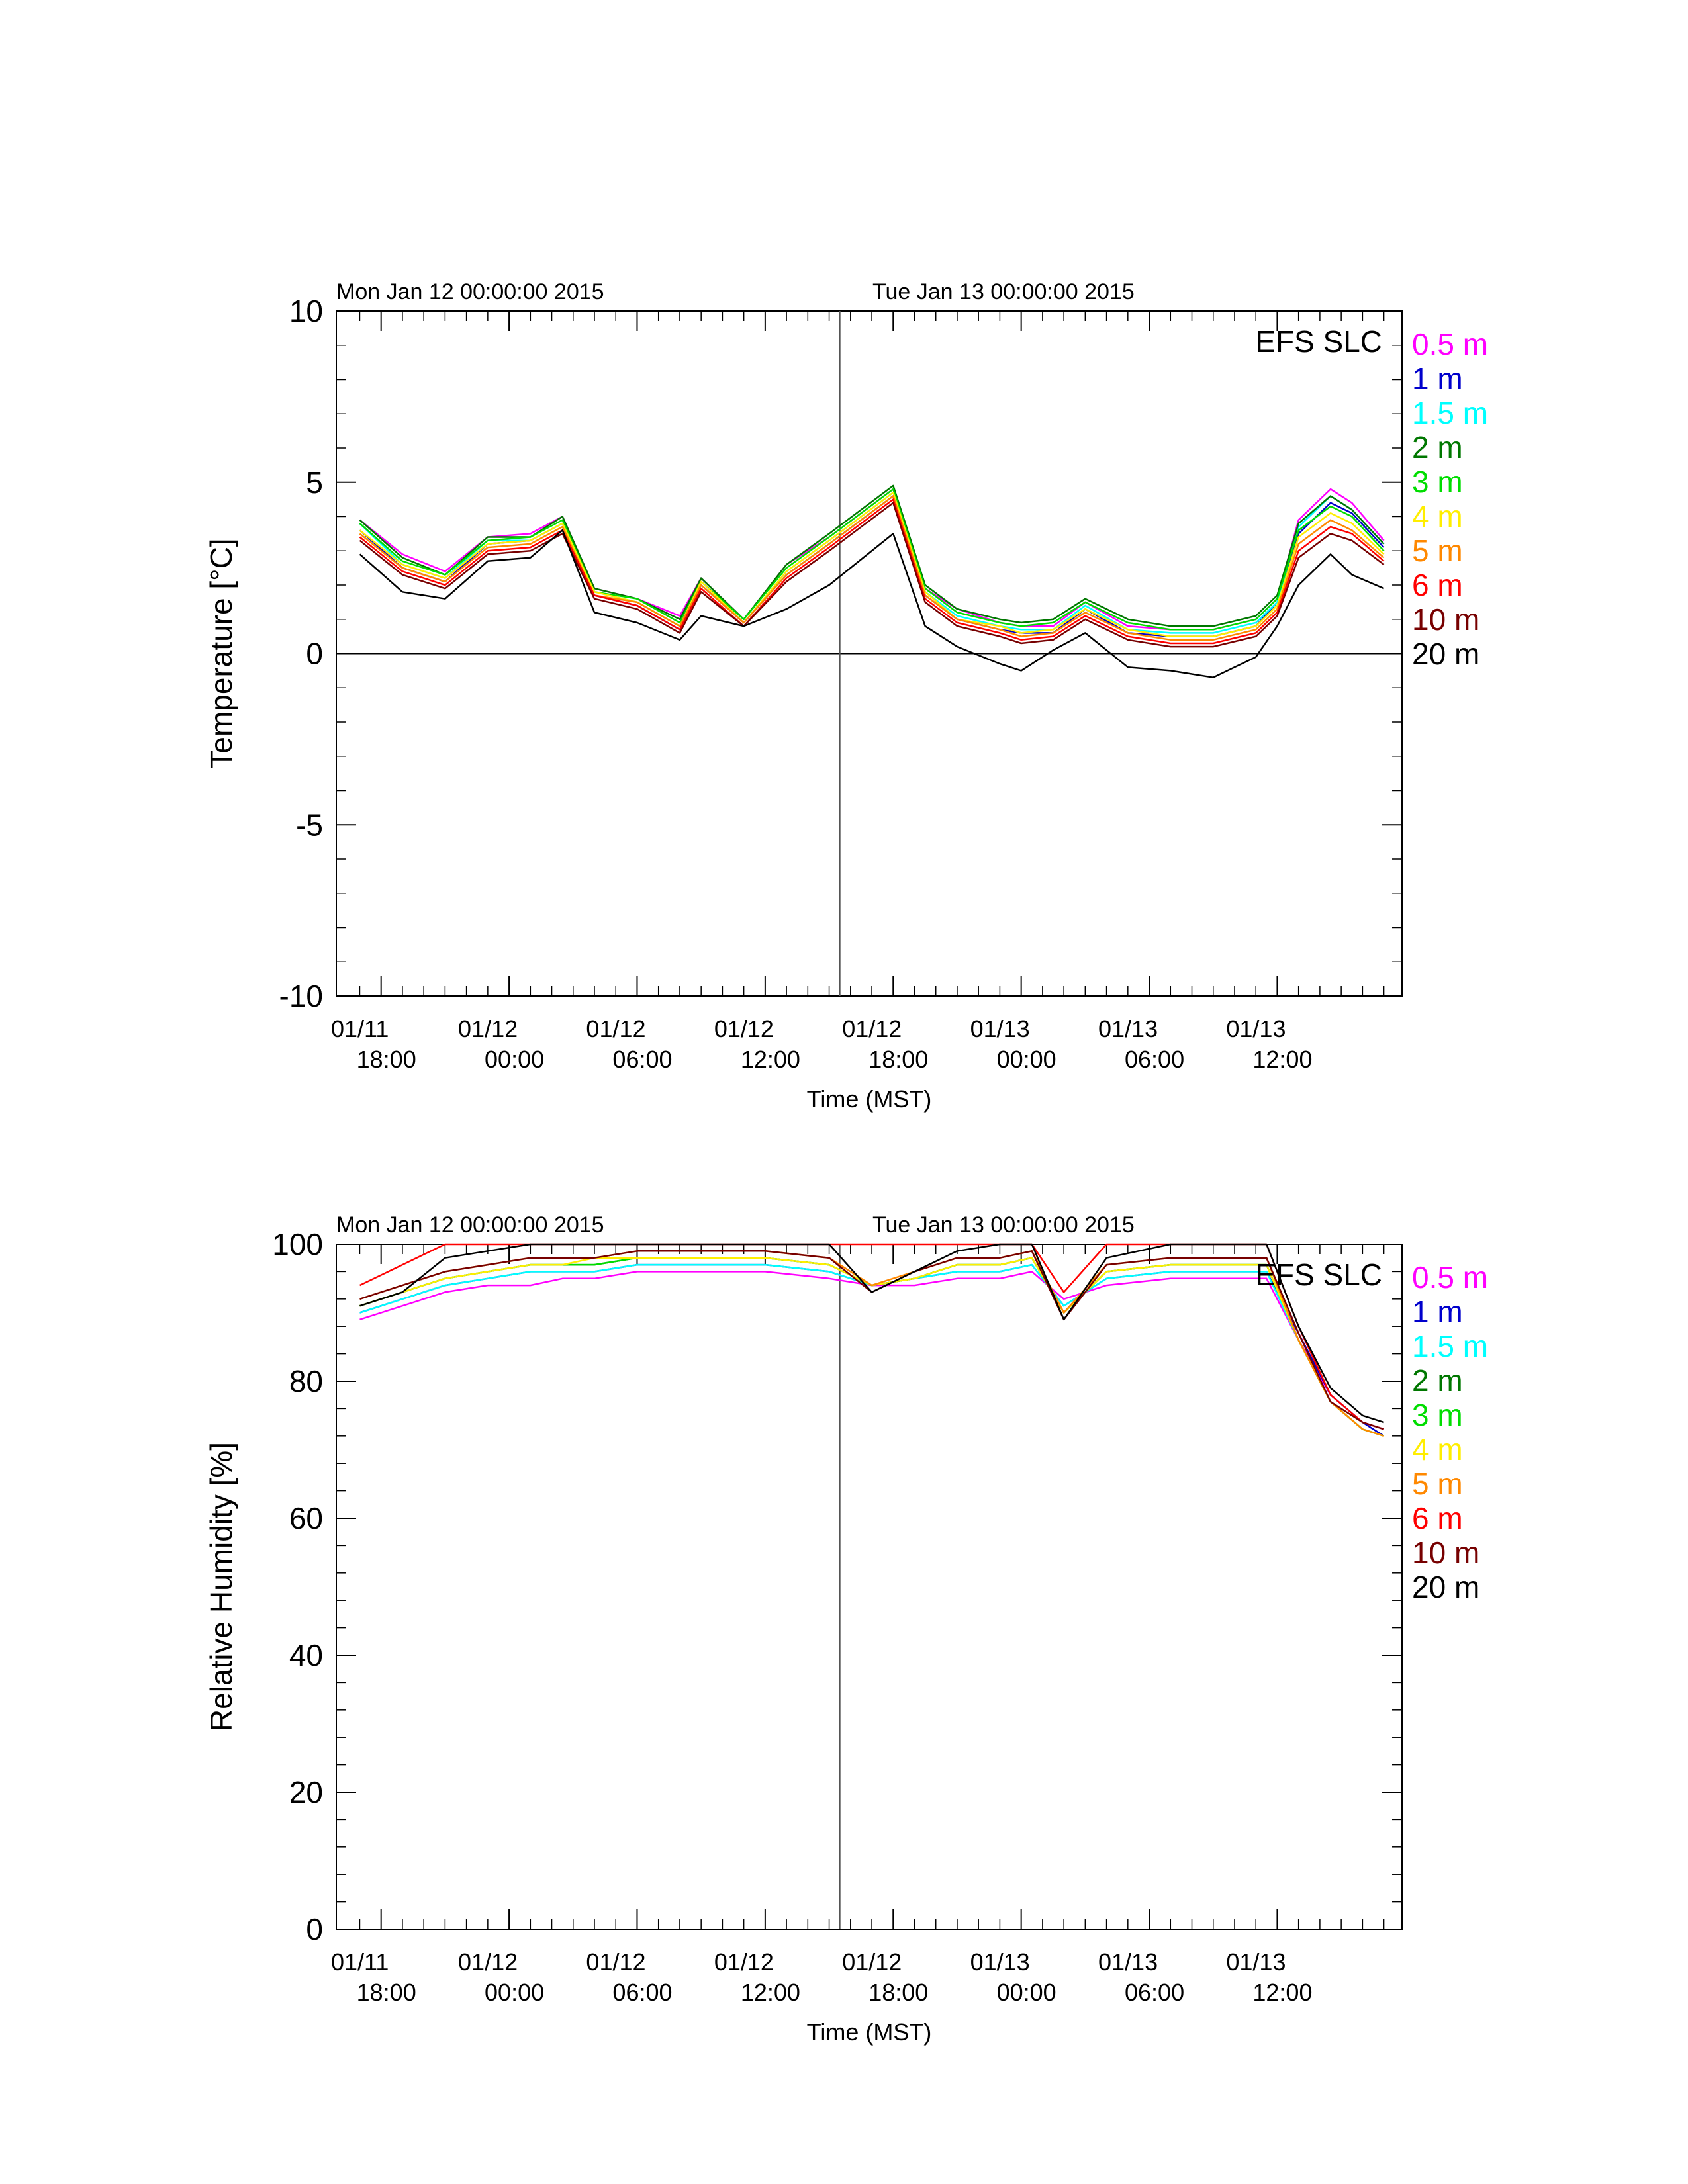  I want to click on y-tick-label: -5, so click(309, 825).